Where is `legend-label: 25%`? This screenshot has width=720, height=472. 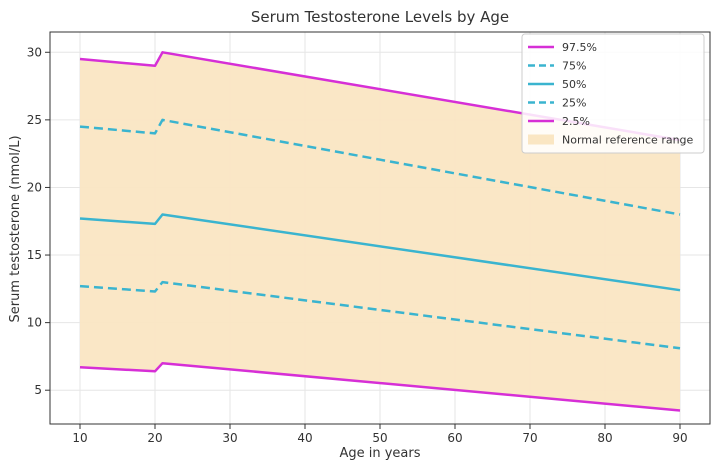
legend-label: 25% is located at coordinates (574, 103).